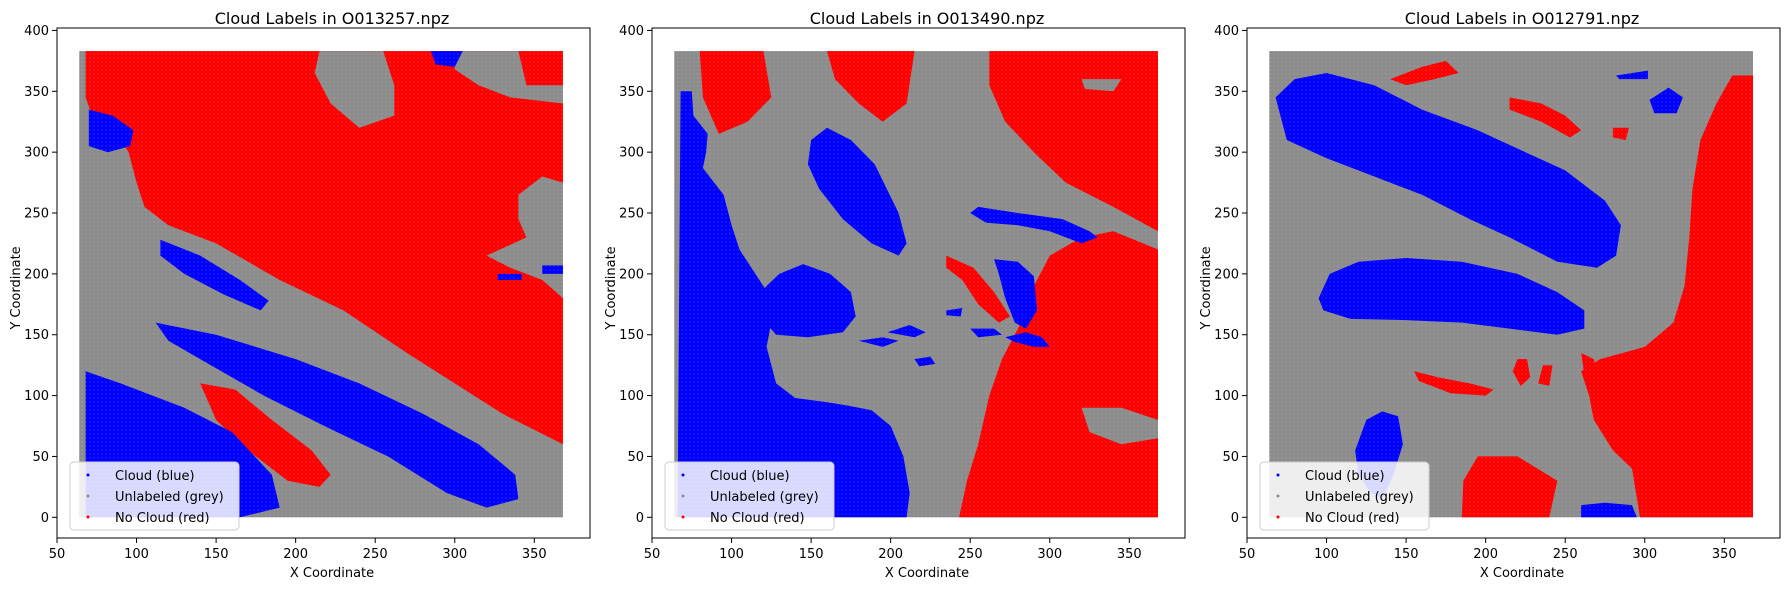 This screenshot has width=1789, height=590. I want to click on subplot-title: Cloud Labels in O013257.npz, so click(332, 18).